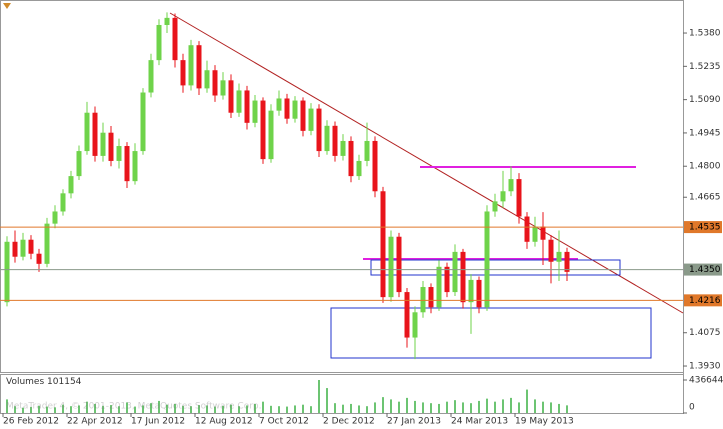 The width and height of the screenshot is (723, 429). Describe the element at coordinates (491, 333) in the screenshot. I see `zone-rectangle` at that location.